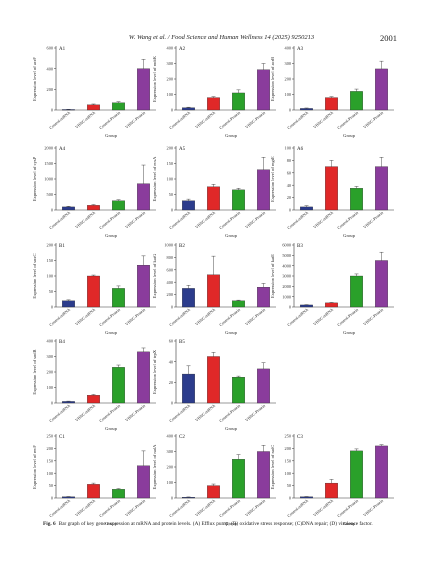 This screenshot has width=427, height=566. Describe the element at coordinates (288, 460) in the screenshot. I see `y-tick-label: 150` at that location.